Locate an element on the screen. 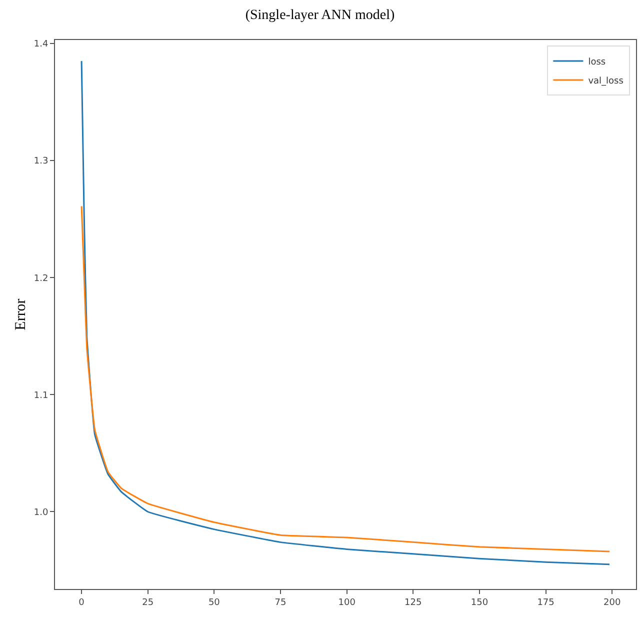  y-tick-label: 1.3 is located at coordinates (41, 161).